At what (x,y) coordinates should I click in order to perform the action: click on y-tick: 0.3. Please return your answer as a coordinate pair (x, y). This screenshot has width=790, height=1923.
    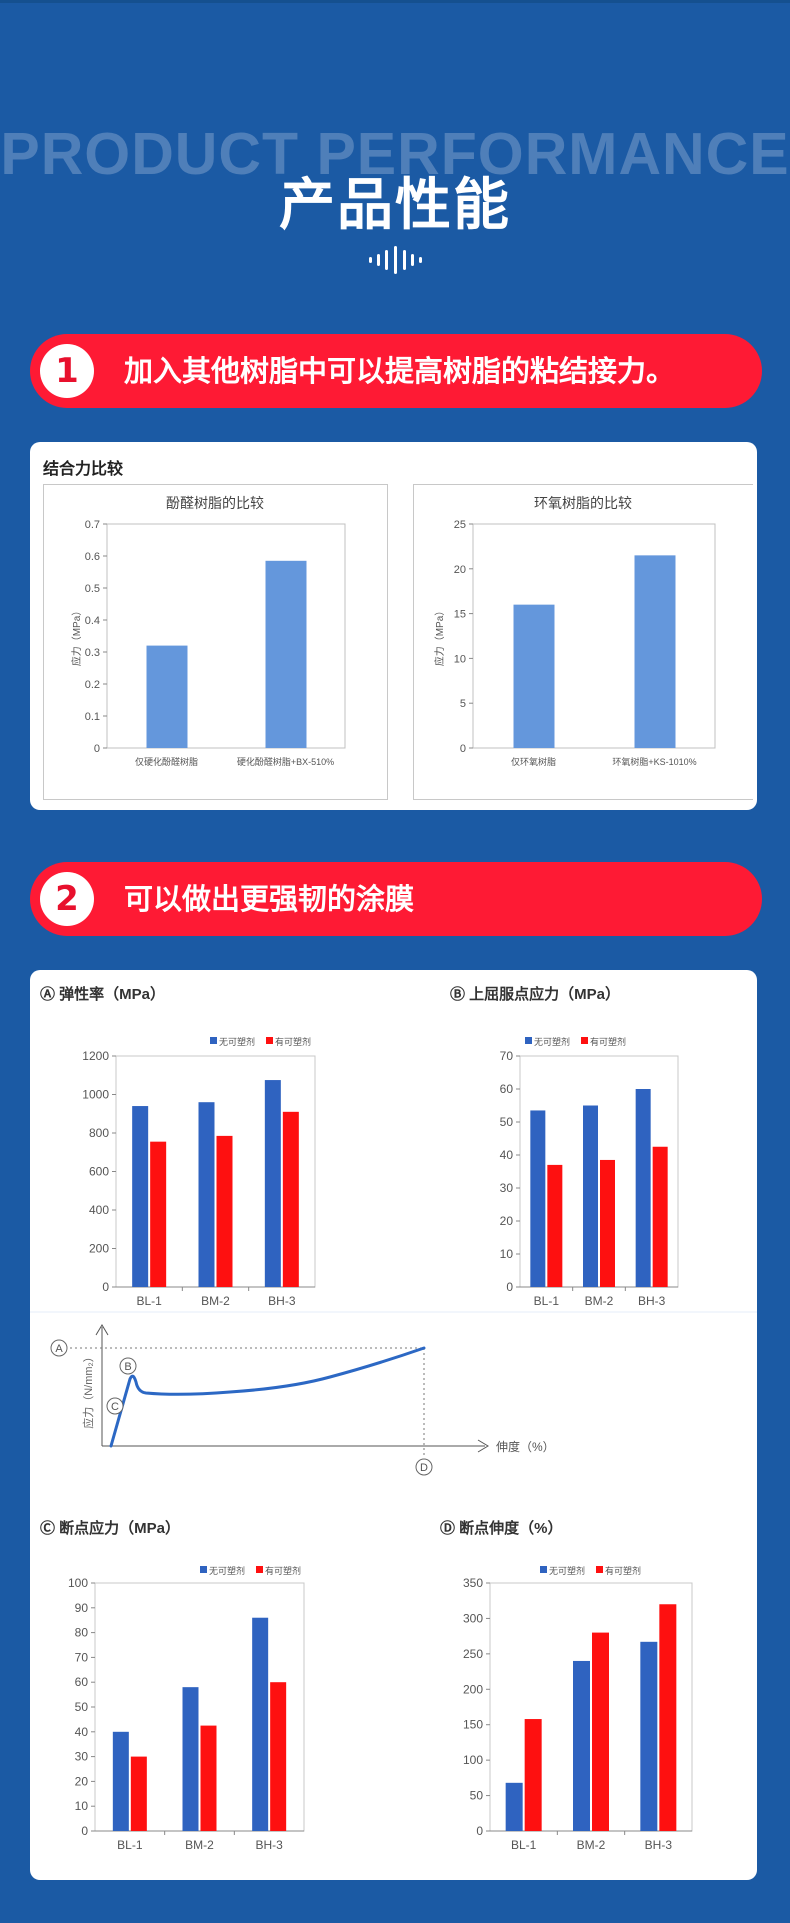
    Looking at the image, I should click on (92, 653).